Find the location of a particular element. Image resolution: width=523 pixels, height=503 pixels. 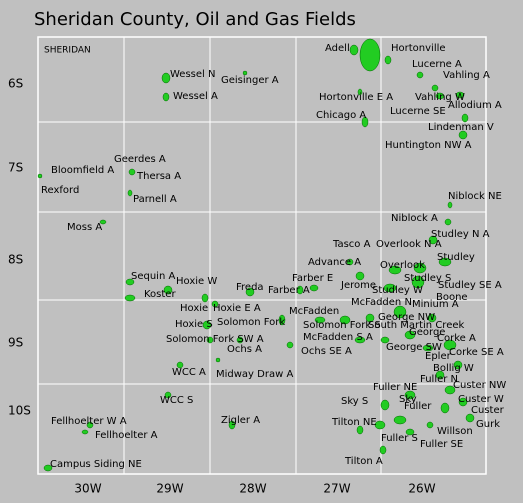

field-label: Allodium A is located at coordinates (475, 105).